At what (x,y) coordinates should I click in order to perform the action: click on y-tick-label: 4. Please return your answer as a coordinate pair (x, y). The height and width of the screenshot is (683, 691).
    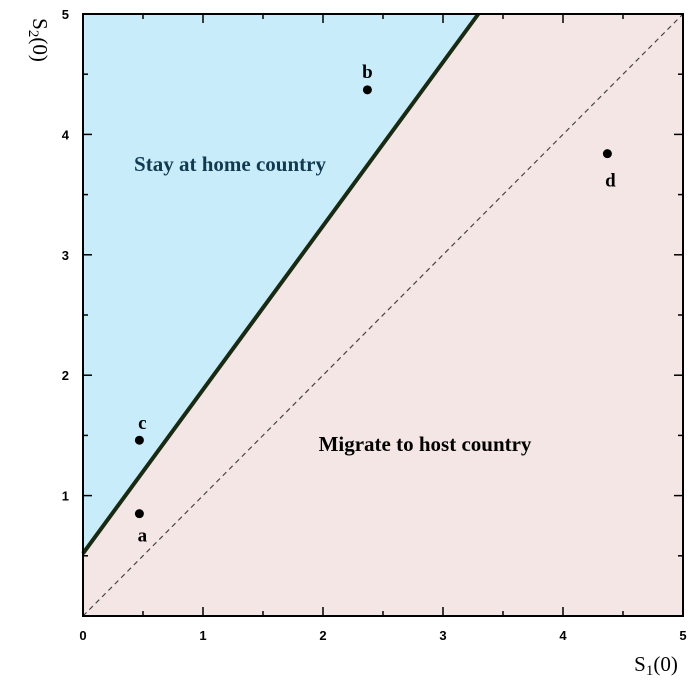
    Looking at the image, I should click on (66, 134).